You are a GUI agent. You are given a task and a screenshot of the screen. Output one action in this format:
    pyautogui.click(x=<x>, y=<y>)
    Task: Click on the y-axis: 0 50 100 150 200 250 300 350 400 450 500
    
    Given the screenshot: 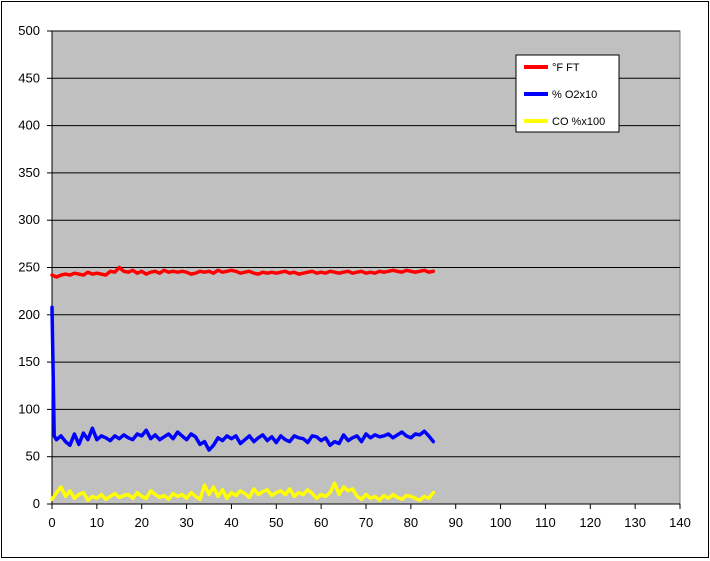 What is the action you would take?
    pyautogui.click(x=35, y=267)
    